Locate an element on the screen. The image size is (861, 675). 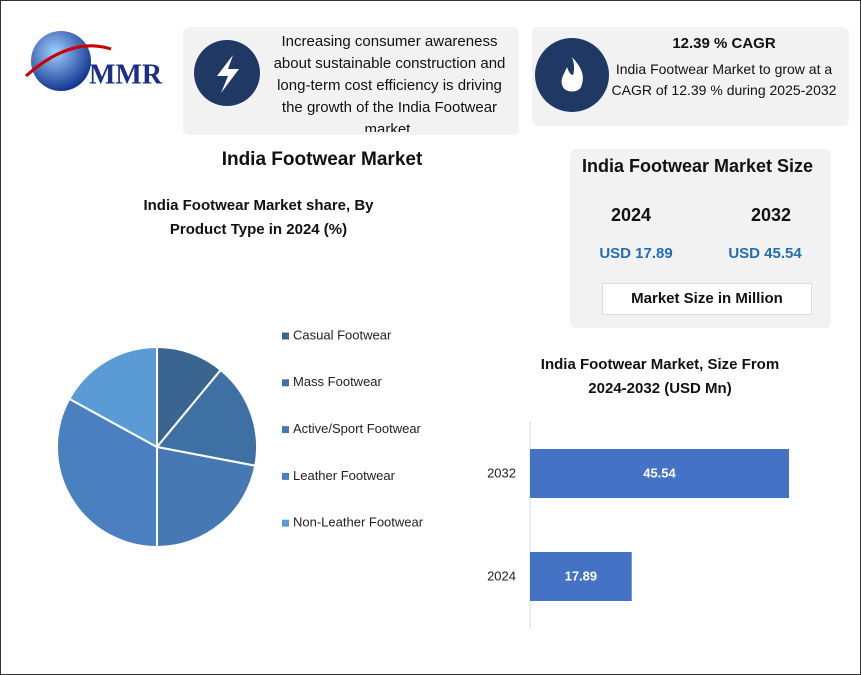
legend-label: Active/Sport Footwear is located at coordinates (357, 428).